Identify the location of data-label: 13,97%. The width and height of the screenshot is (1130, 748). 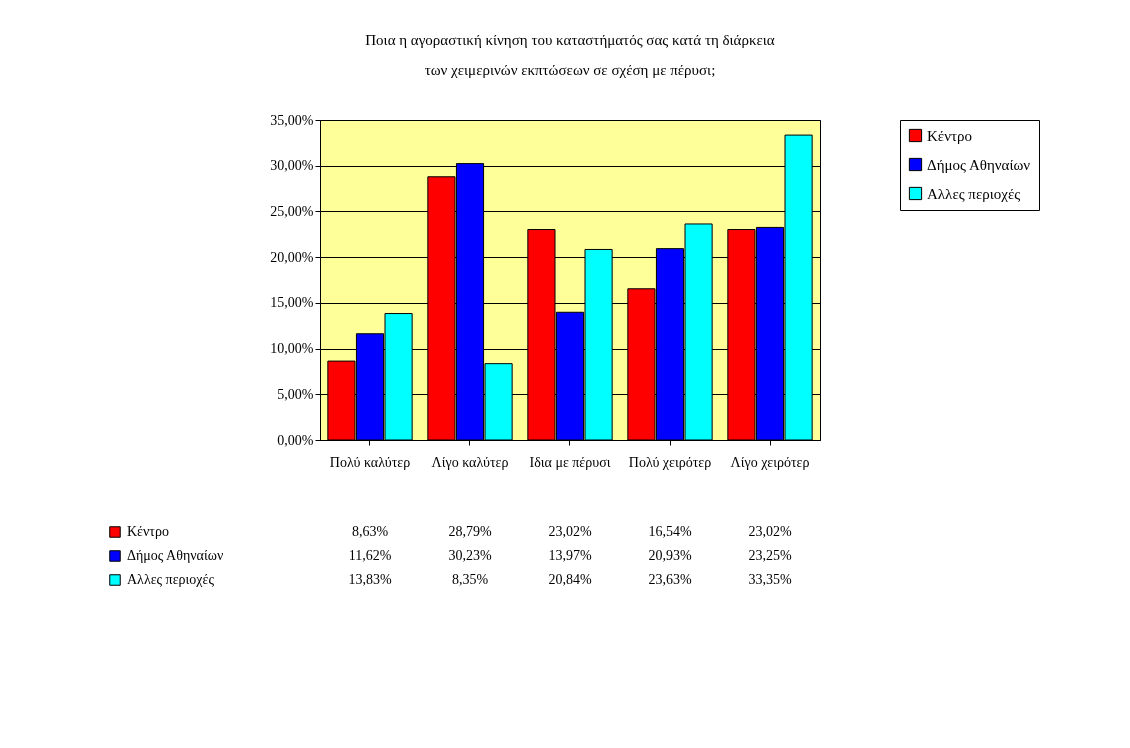
(570, 555).